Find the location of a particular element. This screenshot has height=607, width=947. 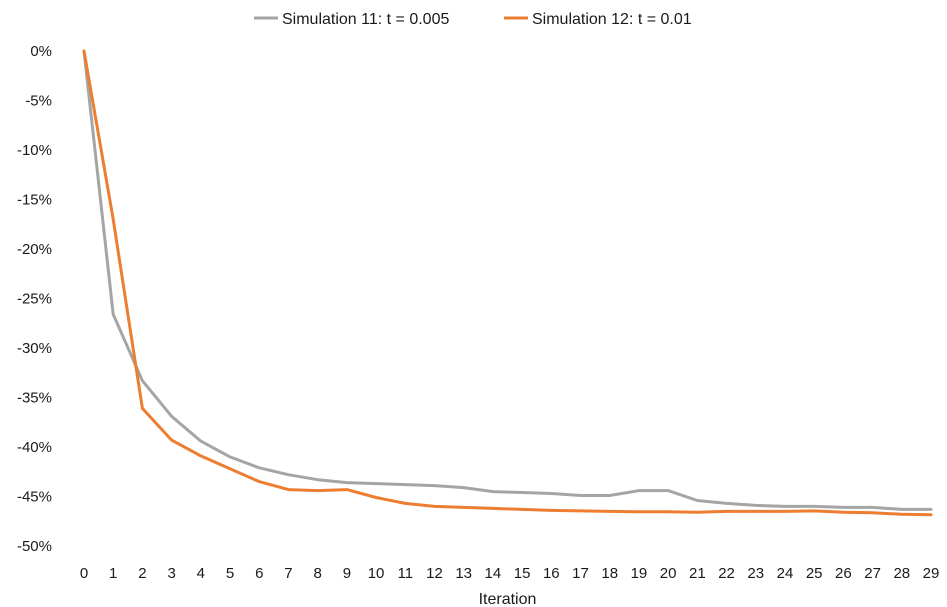

x-tick-label: 26 is located at coordinates (843, 573).